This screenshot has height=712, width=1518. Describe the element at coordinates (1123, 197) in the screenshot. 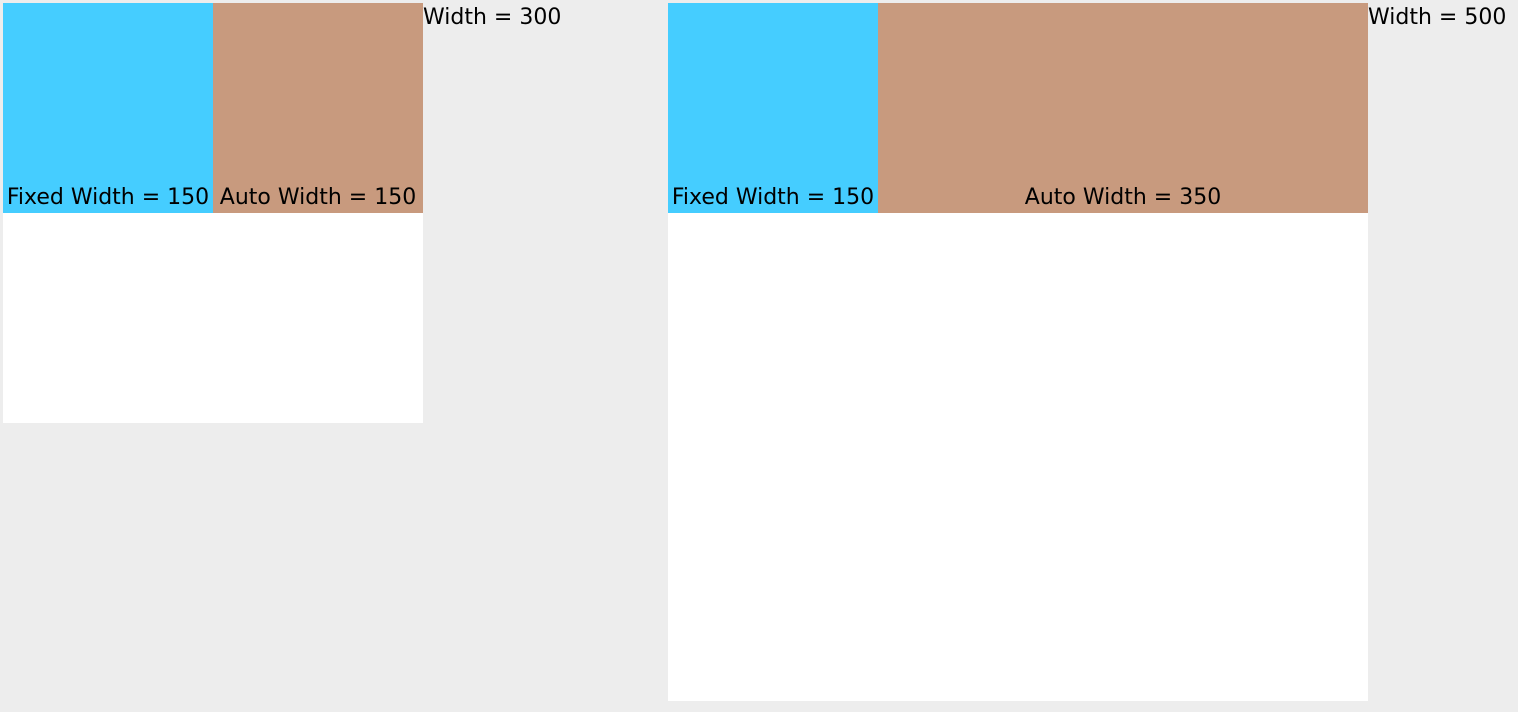

I see `auto-width-label: Auto Width = 350` at that location.